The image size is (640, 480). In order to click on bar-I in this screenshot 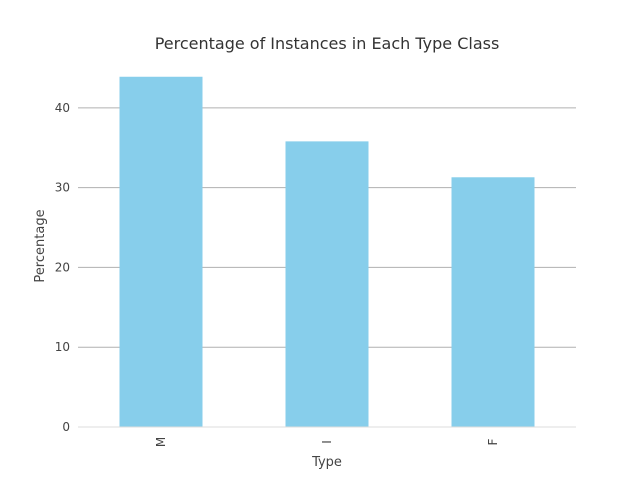, I will do `click(327, 284)`.